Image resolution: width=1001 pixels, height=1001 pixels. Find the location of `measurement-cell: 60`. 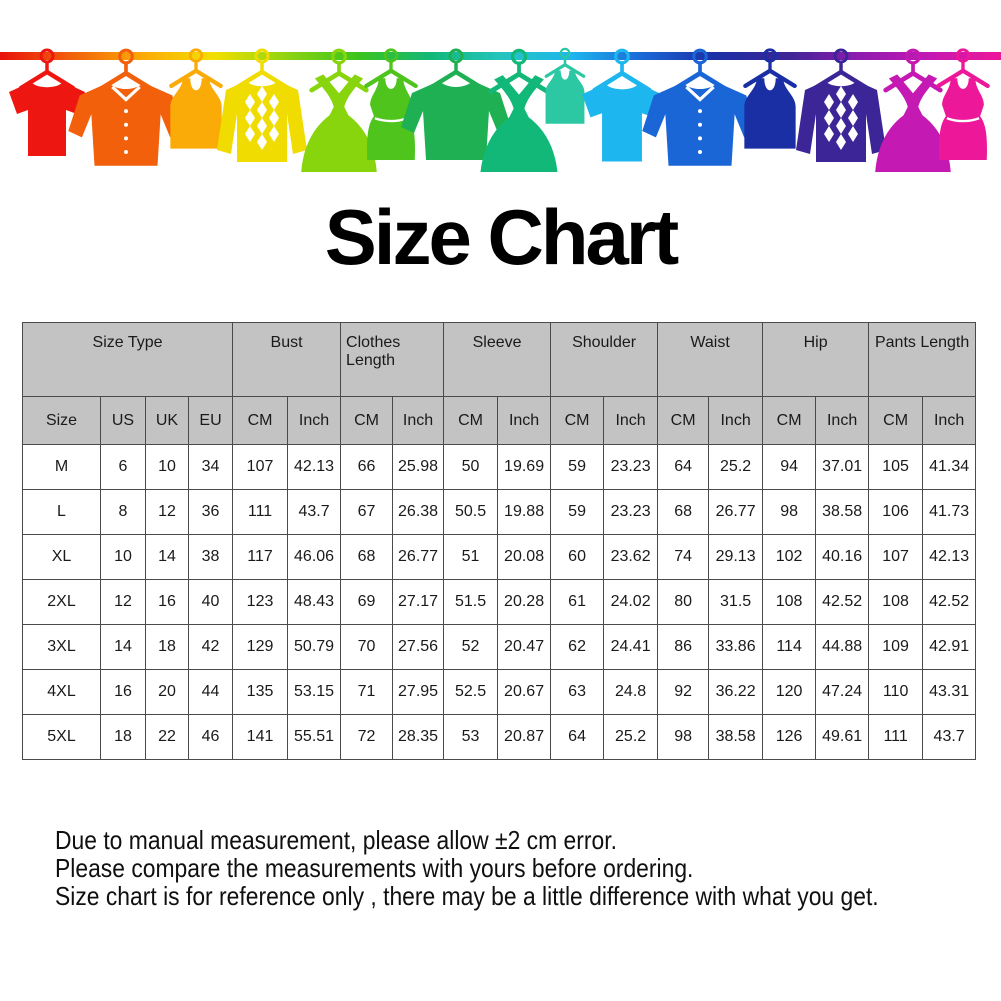

measurement-cell: 60 is located at coordinates (577, 557).